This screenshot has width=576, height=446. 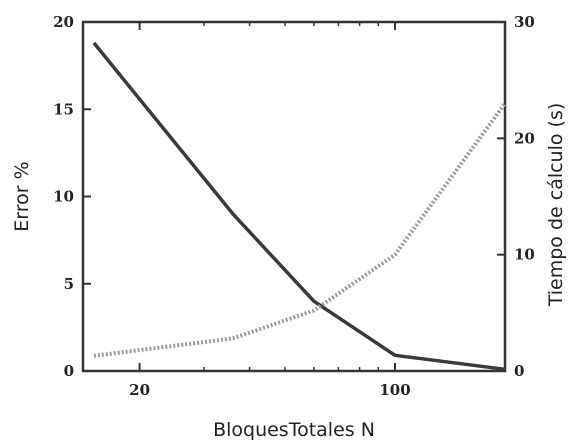 I want to click on x-tick-label: 100, so click(x=394, y=390).